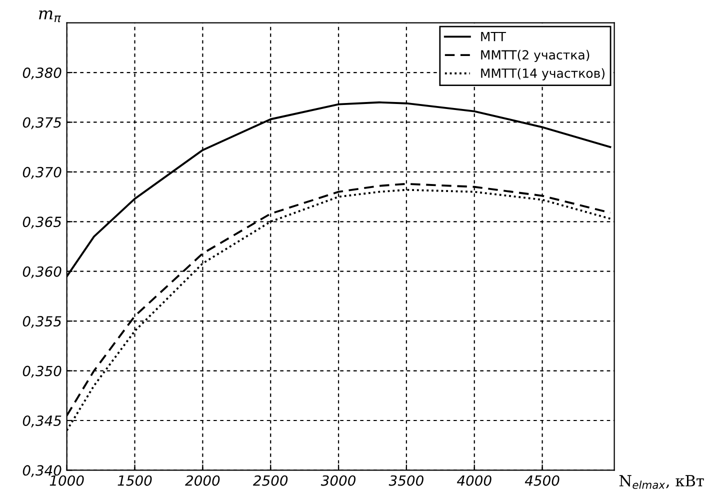 The image size is (711, 496). I want to click on y-tick-label: 0,355, so click(42, 322).